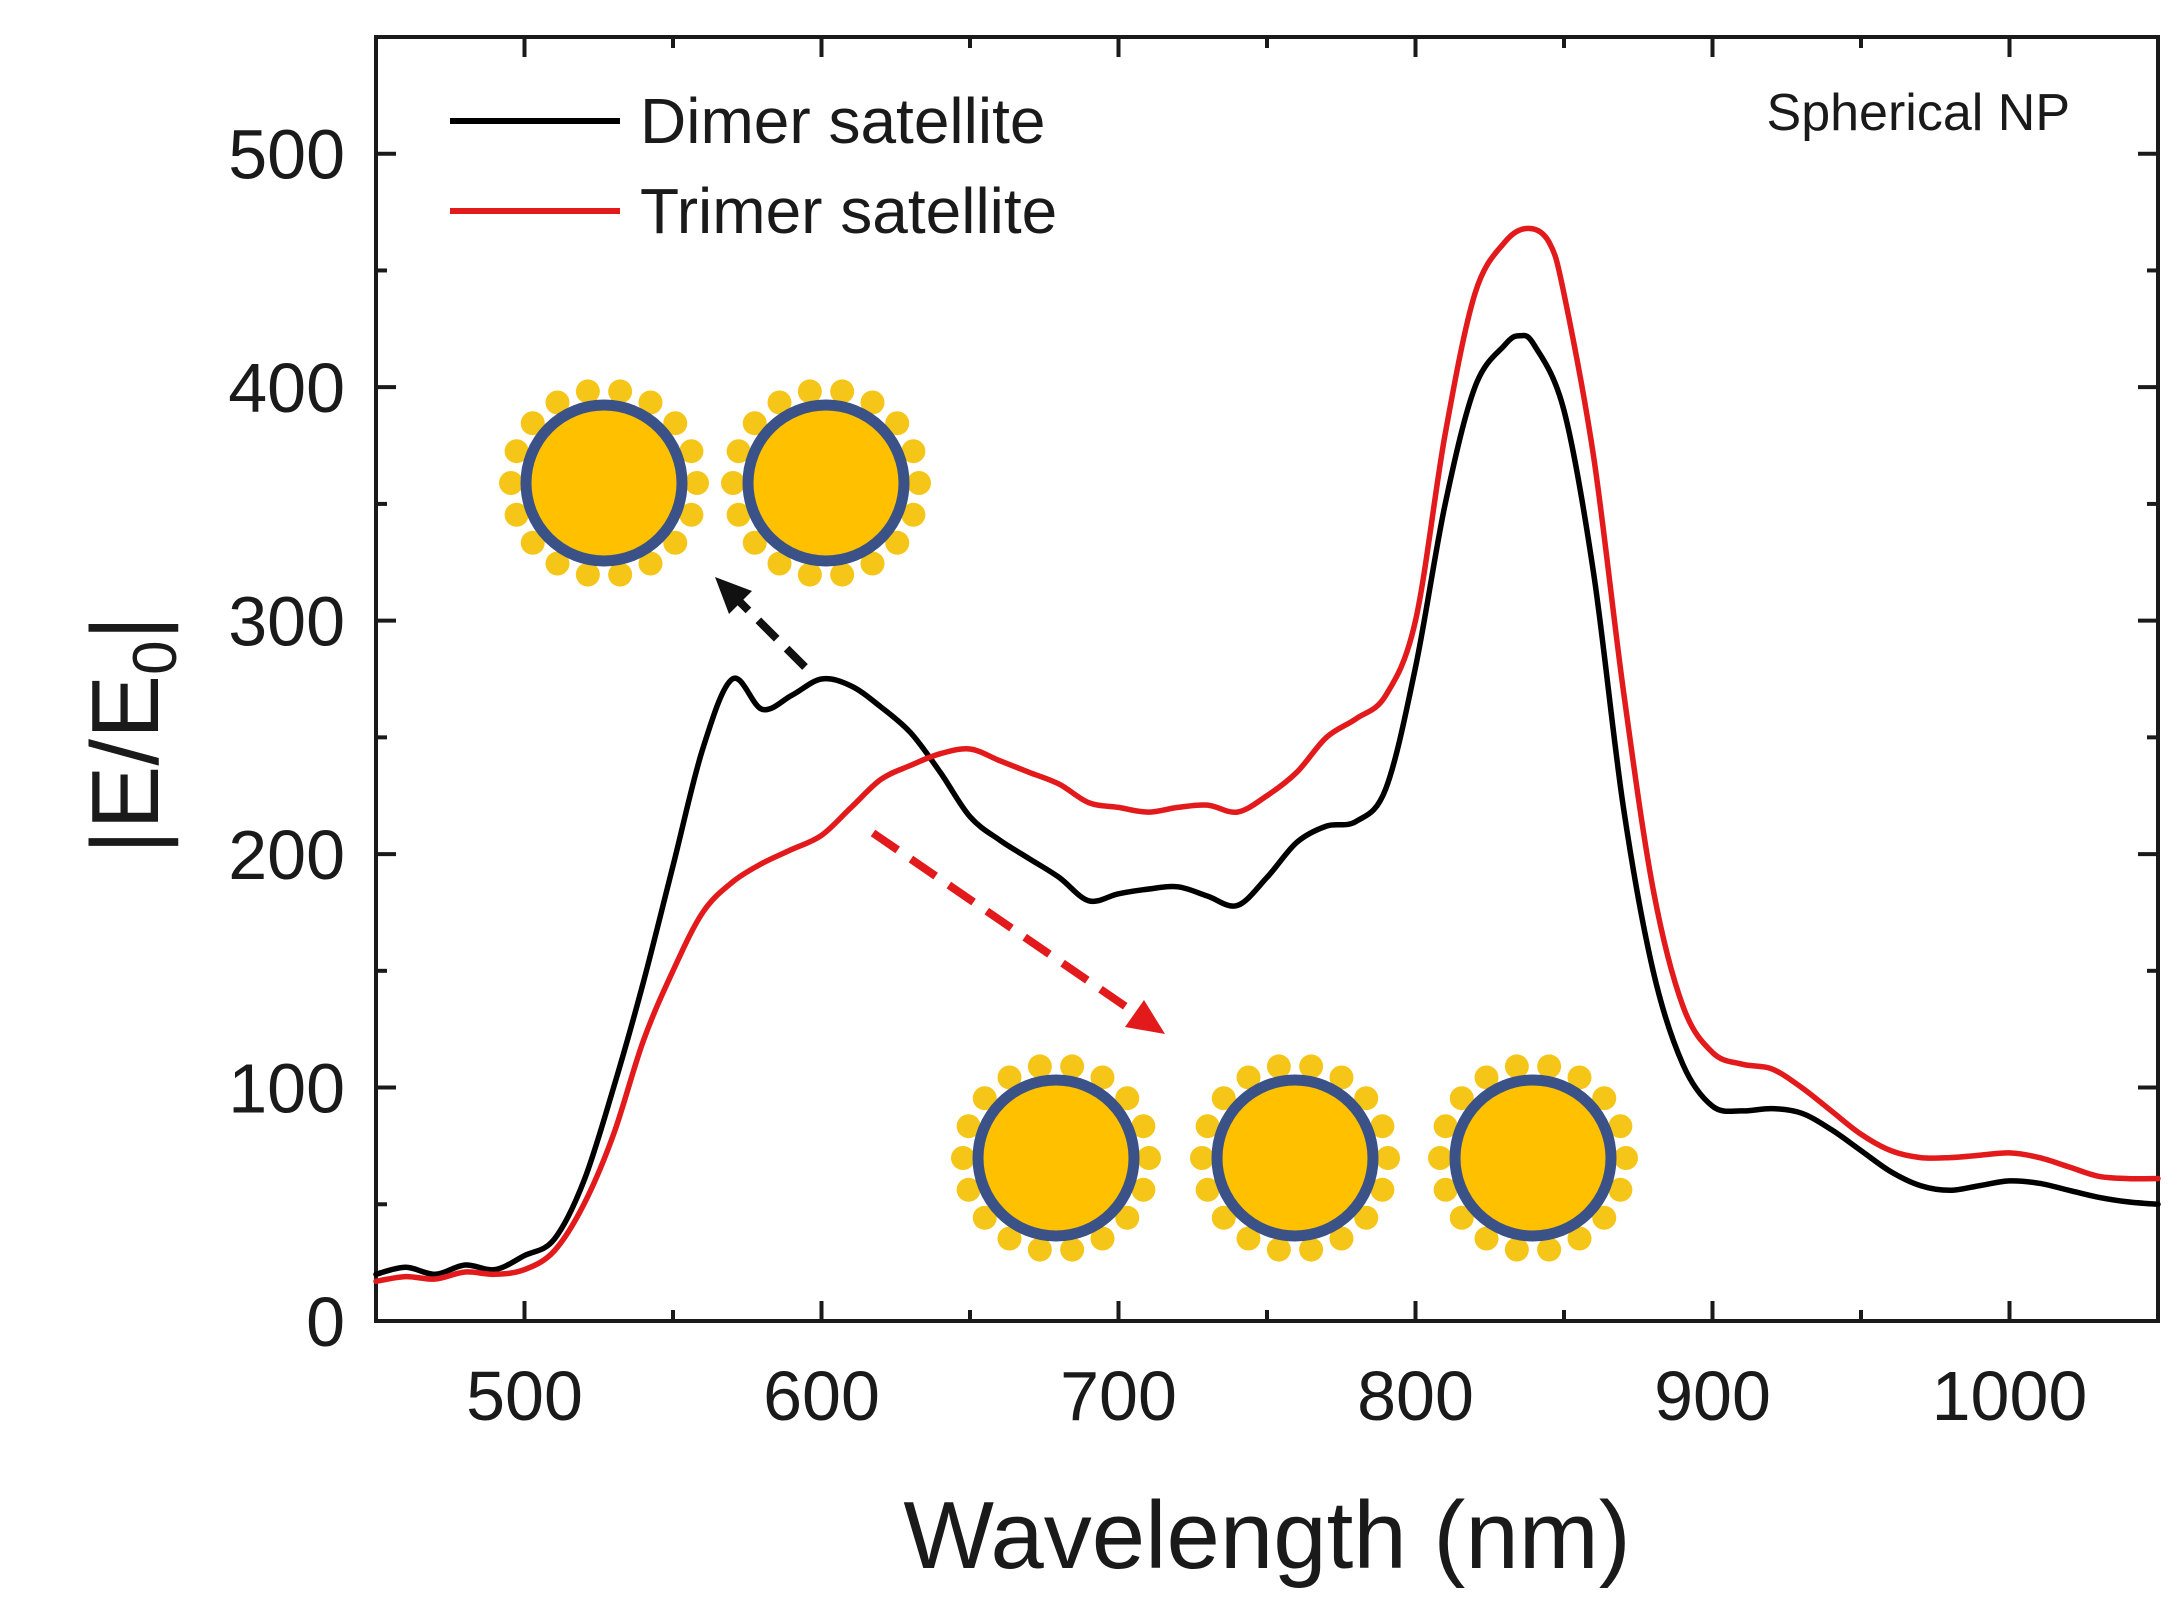 Image resolution: width=2182 pixels, height=1621 pixels. What do you see at coordinates (753, 166) in the screenshot?
I see `legend: Dimer satellite Trimer satellite` at bounding box center [753, 166].